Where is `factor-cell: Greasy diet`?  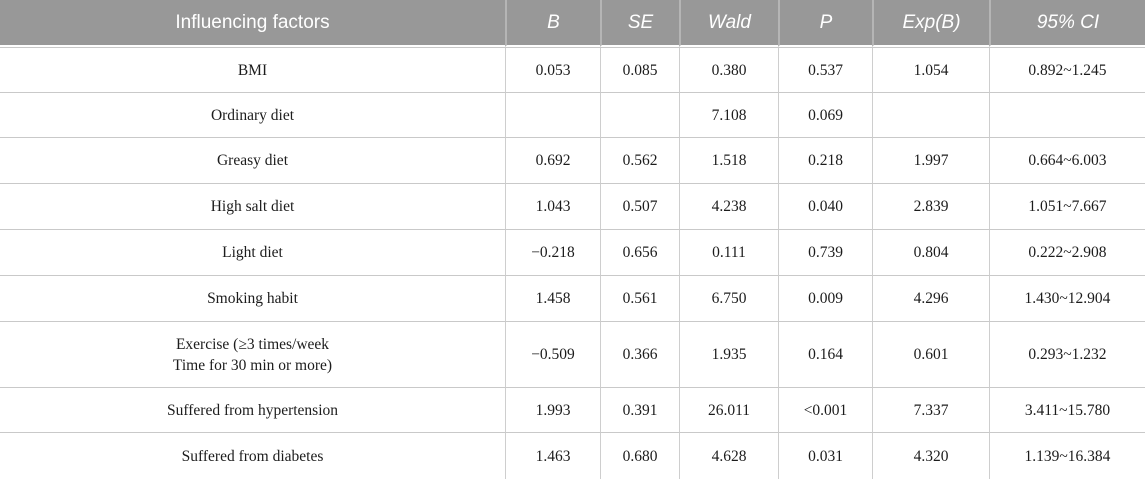
factor-cell: Greasy diet is located at coordinates (252, 160).